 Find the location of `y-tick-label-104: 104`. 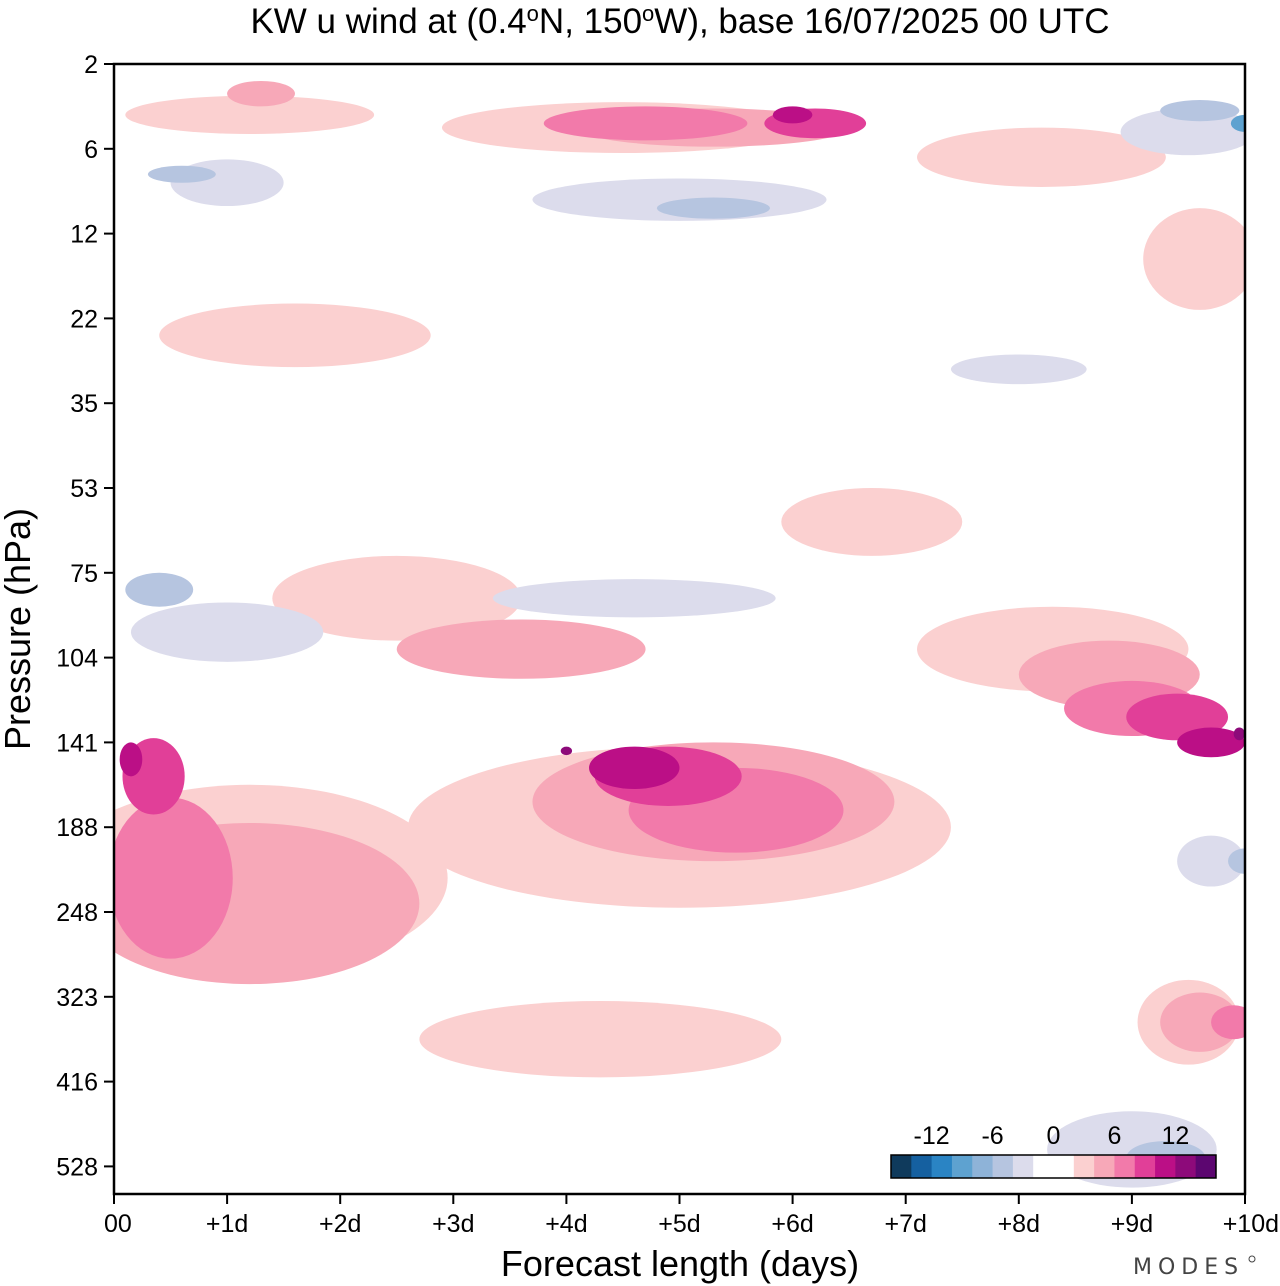

y-tick-label-104: 104 is located at coordinates (77, 659).